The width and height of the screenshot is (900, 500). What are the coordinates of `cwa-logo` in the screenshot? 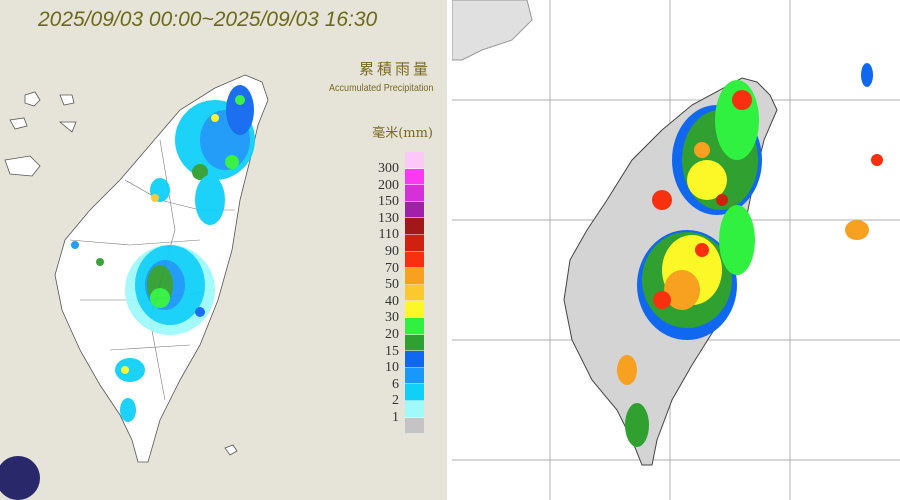 It's located at (20, 478).